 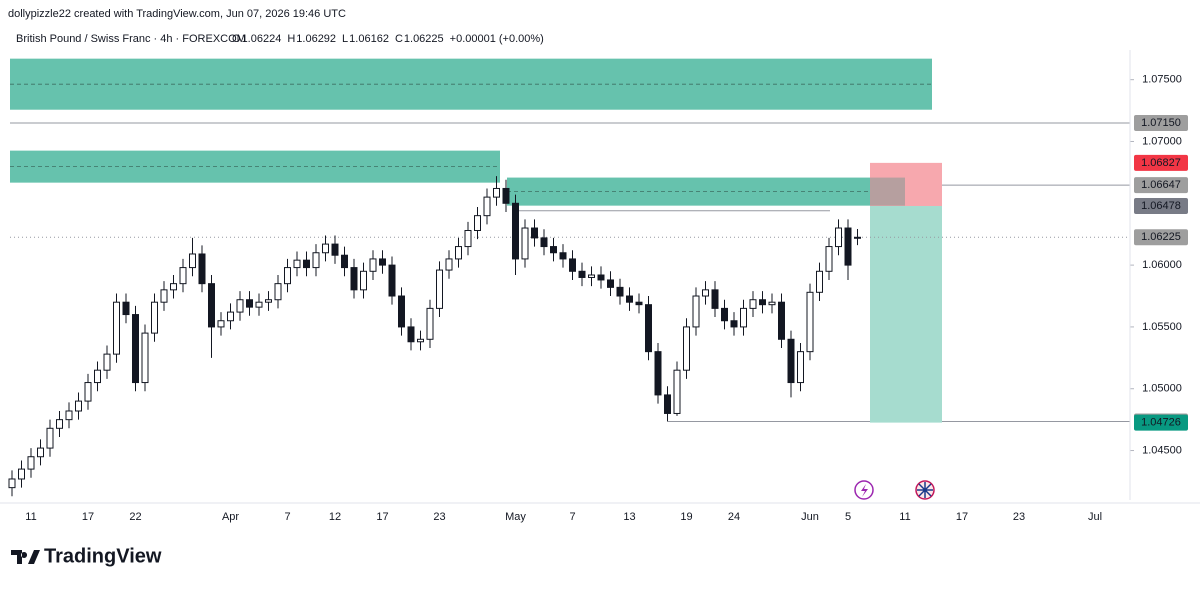 I want to click on brand-logo: TradingView, so click(x=86, y=556).